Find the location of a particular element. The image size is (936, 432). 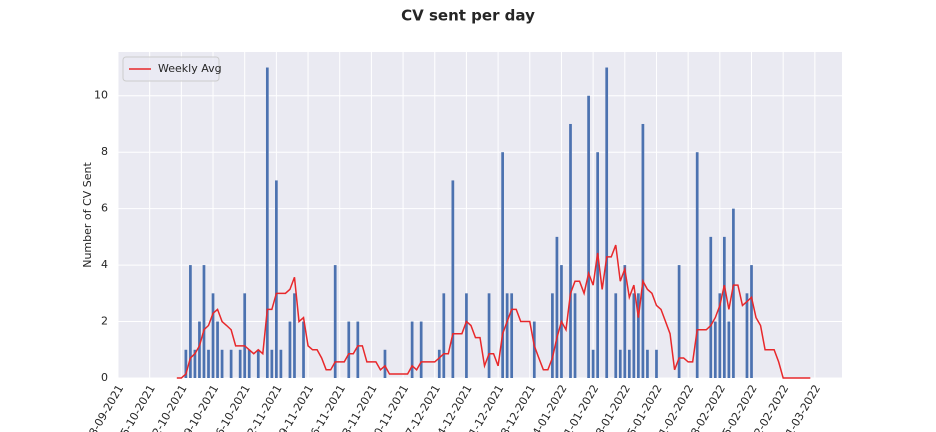

y-tick-label: 0 is located at coordinates (104, 377).